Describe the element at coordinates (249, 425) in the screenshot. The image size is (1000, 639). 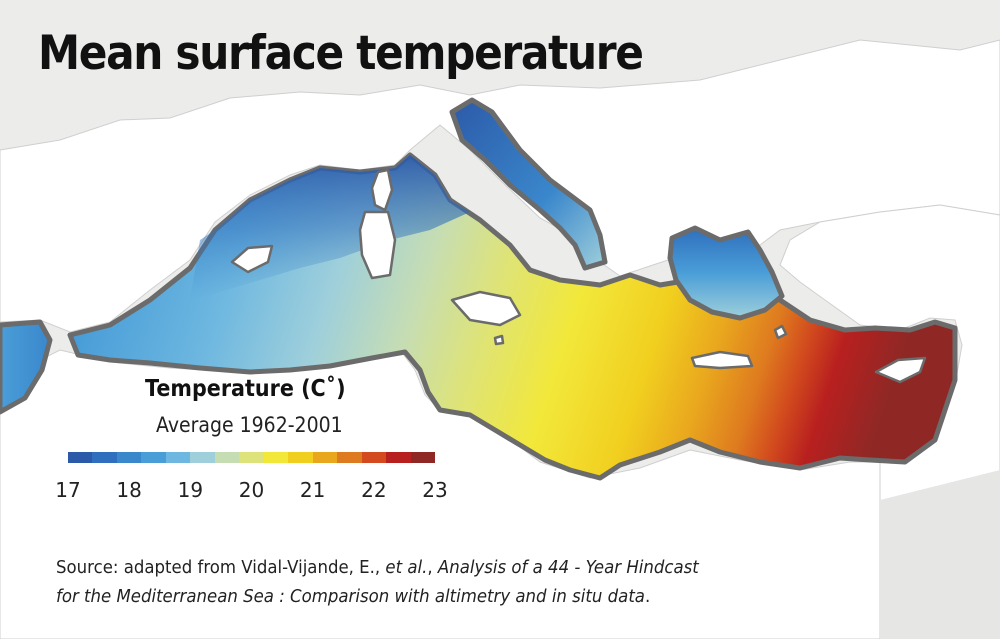
I see `legend-subtitle: Average 1962-2001` at that location.